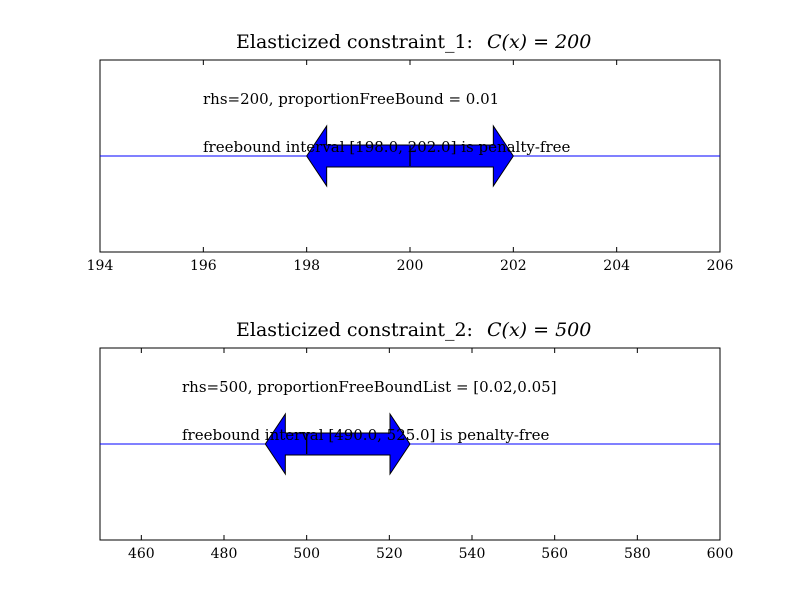 This screenshot has height=600, width=800. What do you see at coordinates (354, 42) in the screenshot?
I see `subplot-1-title: Elasticized constraint_1:` at bounding box center [354, 42].